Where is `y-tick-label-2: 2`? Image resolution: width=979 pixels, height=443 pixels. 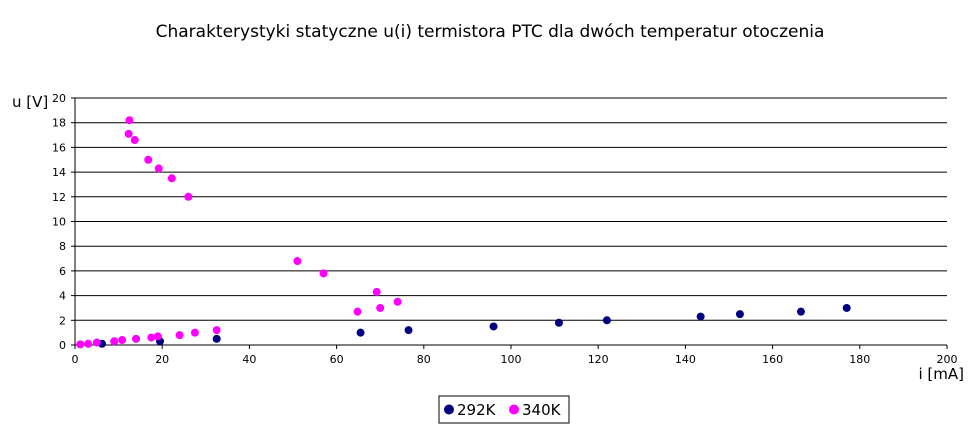 y-tick-label-2: 2 is located at coordinates (62, 320).